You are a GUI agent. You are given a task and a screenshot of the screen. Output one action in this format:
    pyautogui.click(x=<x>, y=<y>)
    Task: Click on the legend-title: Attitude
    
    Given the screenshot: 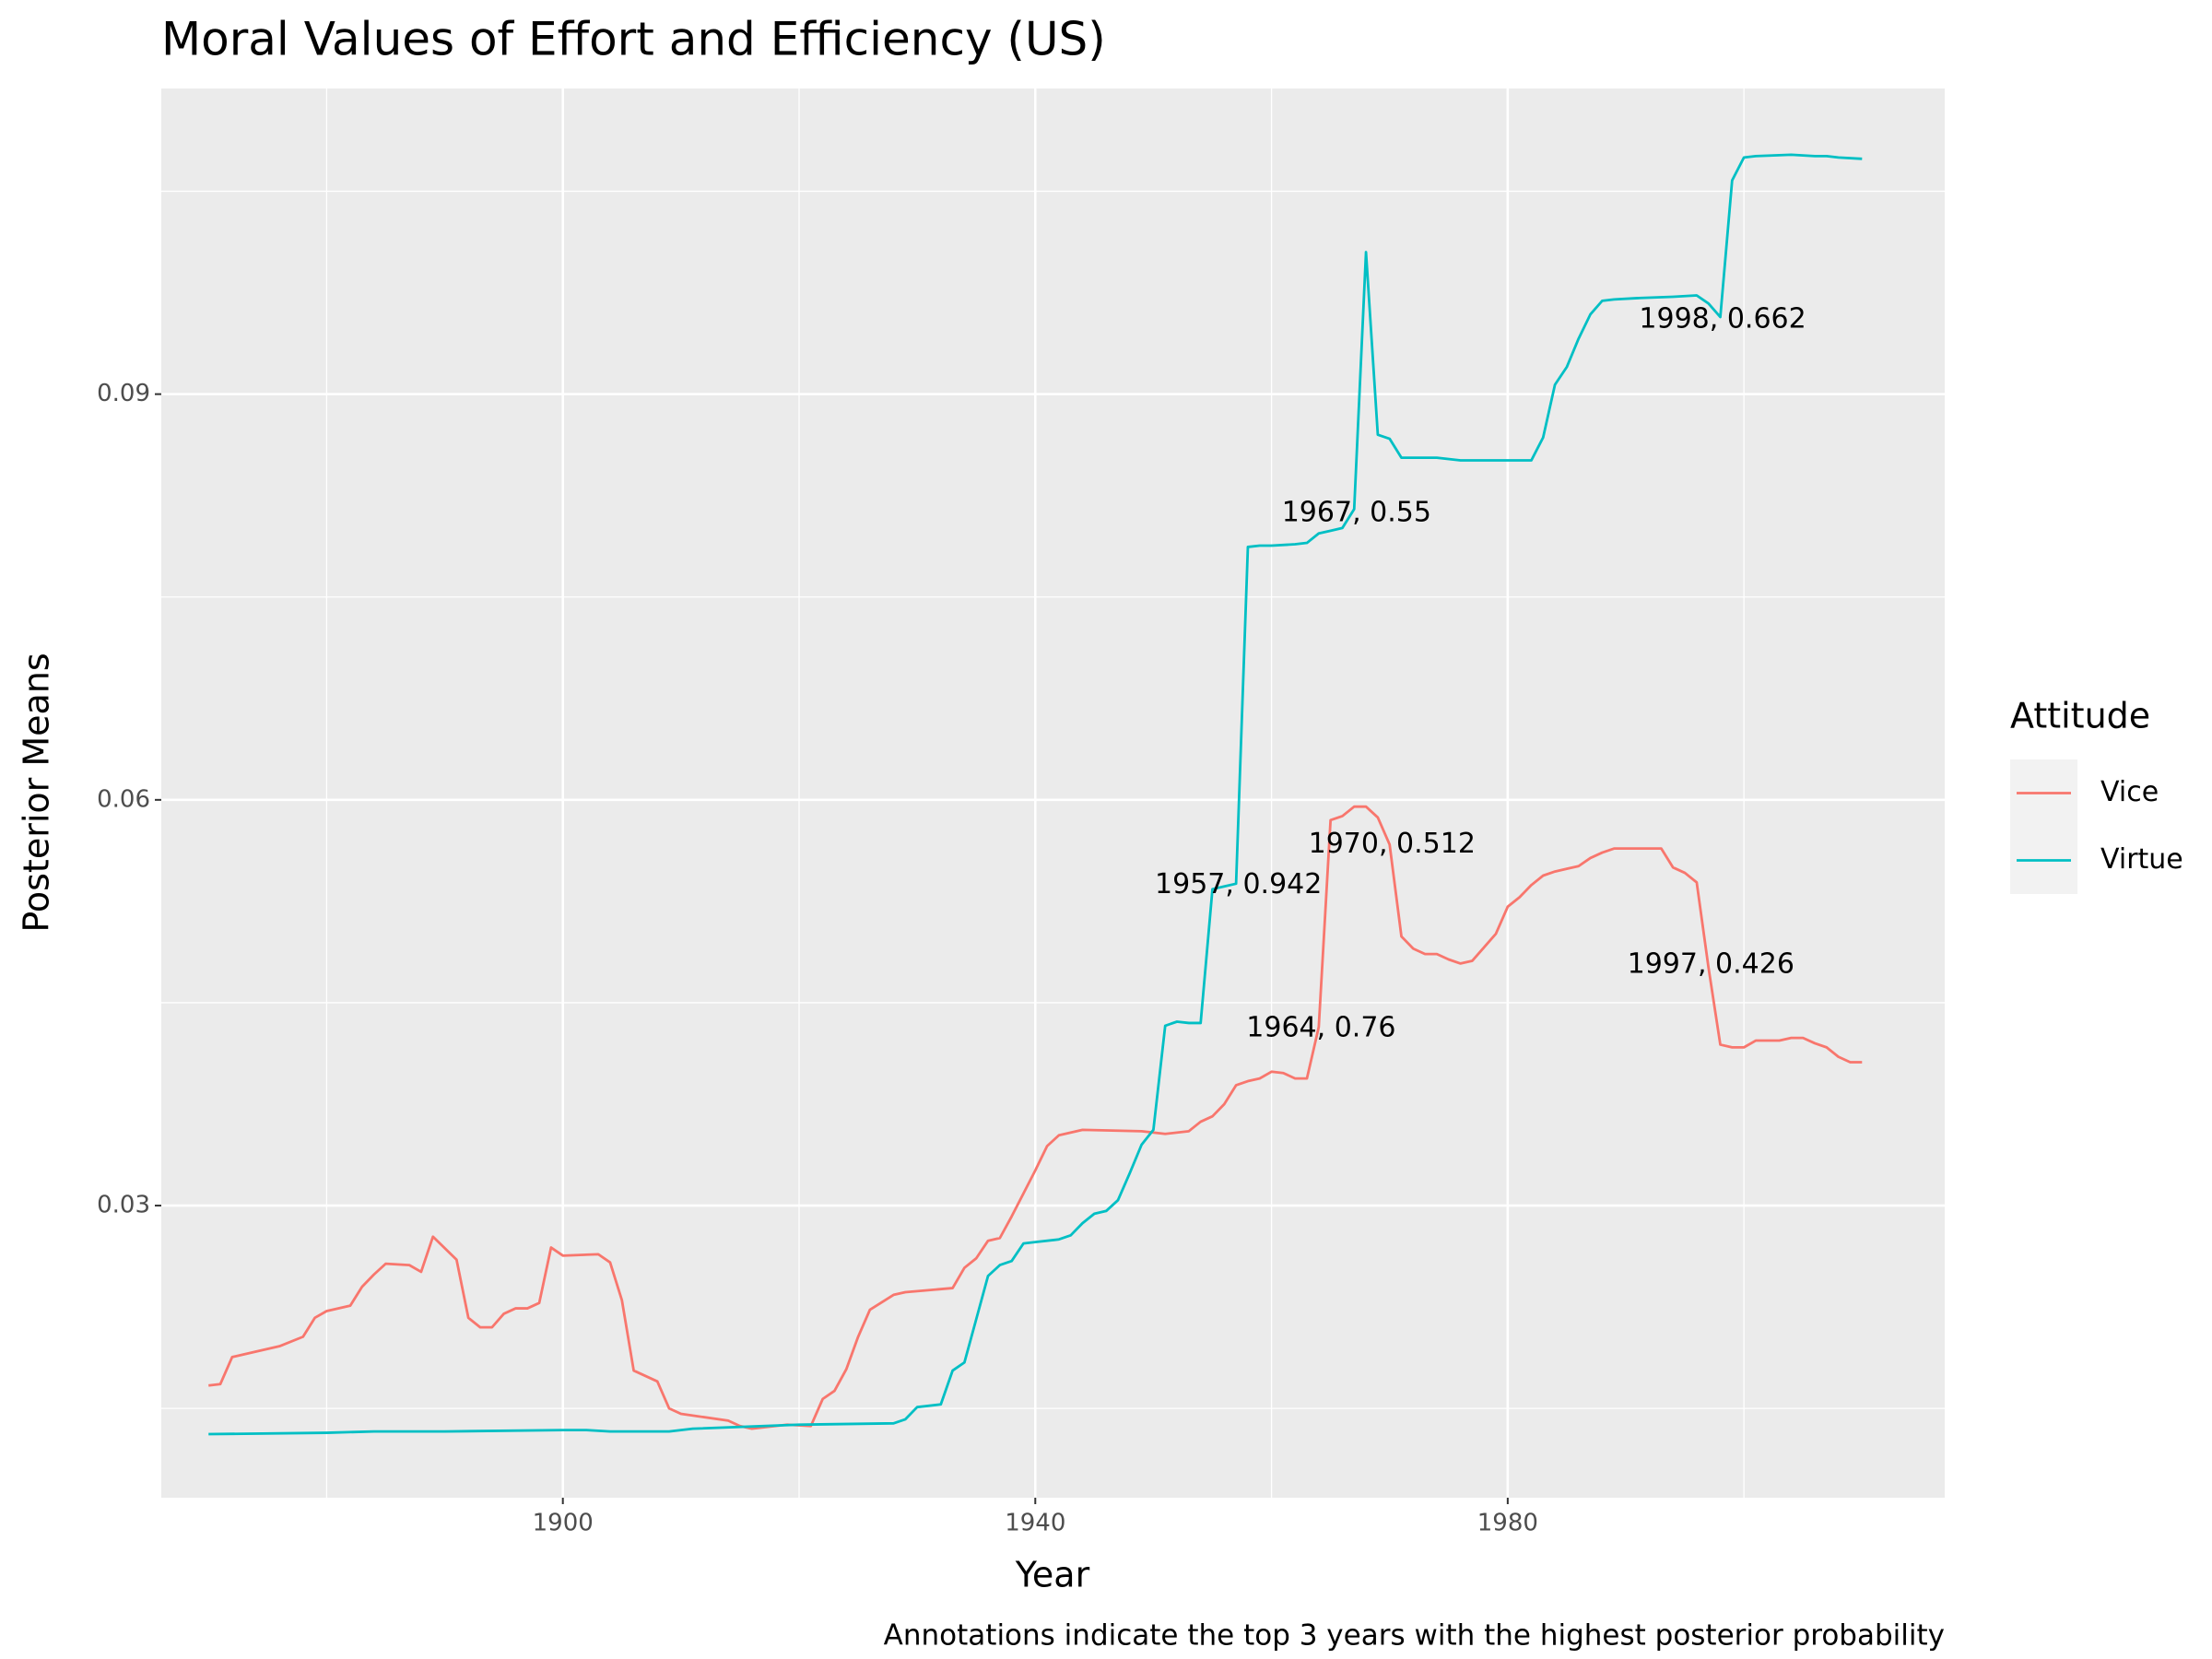 What is the action you would take?
    pyautogui.click(x=2080, y=716)
    